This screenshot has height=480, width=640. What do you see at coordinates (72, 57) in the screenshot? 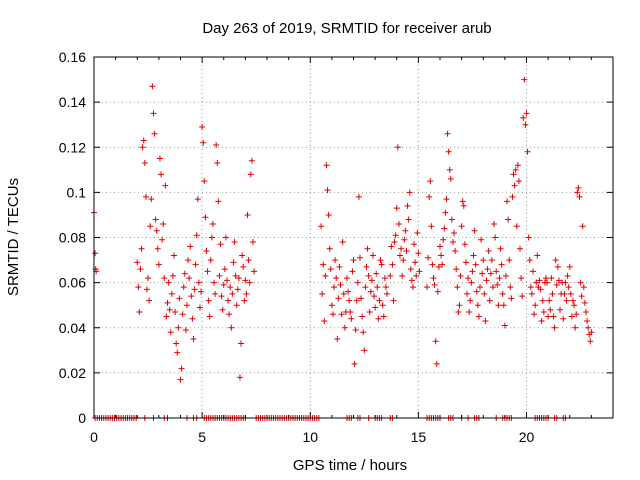
I see `y-tick-label: 0.16` at bounding box center [72, 57].